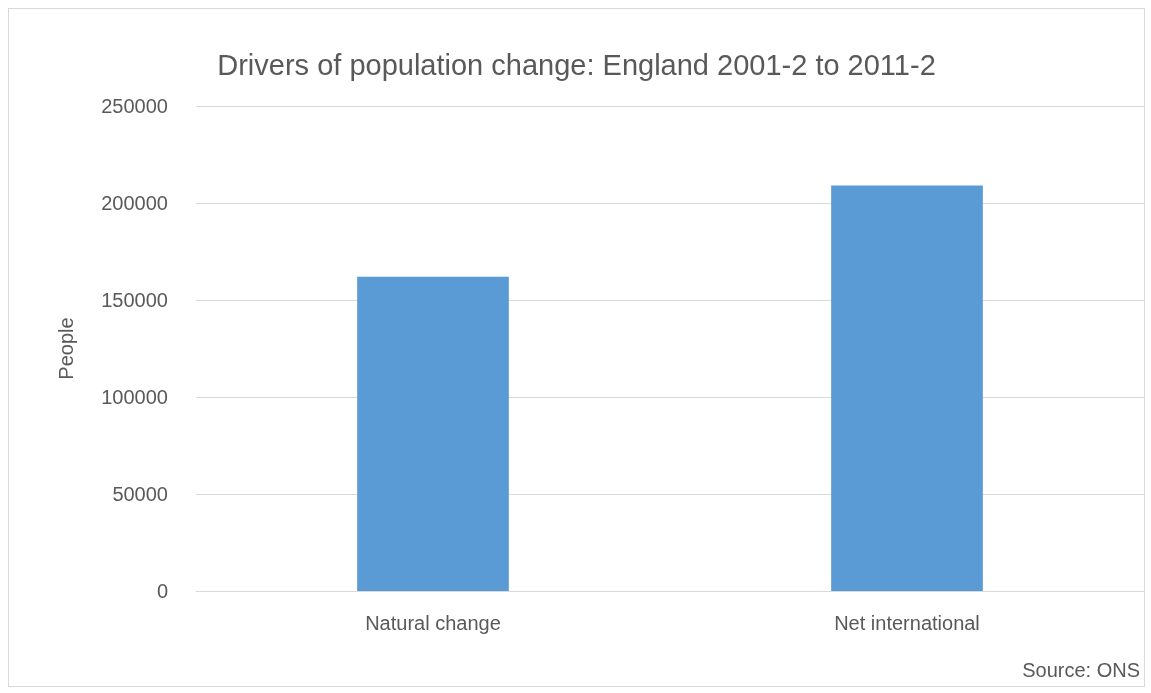 The height and width of the screenshot is (693, 1151). What do you see at coordinates (576, 64) in the screenshot?
I see `chart-title: Drivers of population change: England 2001-2 to 2011-2` at bounding box center [576, 64].